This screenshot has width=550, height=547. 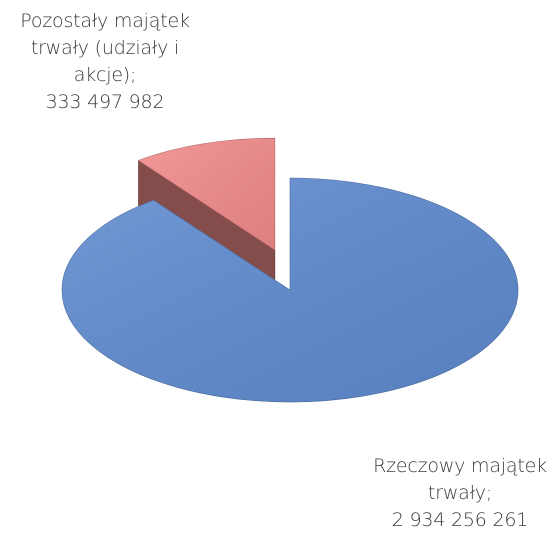 What do you see at coordinates (460, 479) in the screenshot?
I see `category-label: Rzeczowy majątek trwały;` at bounding box center [460, 479].